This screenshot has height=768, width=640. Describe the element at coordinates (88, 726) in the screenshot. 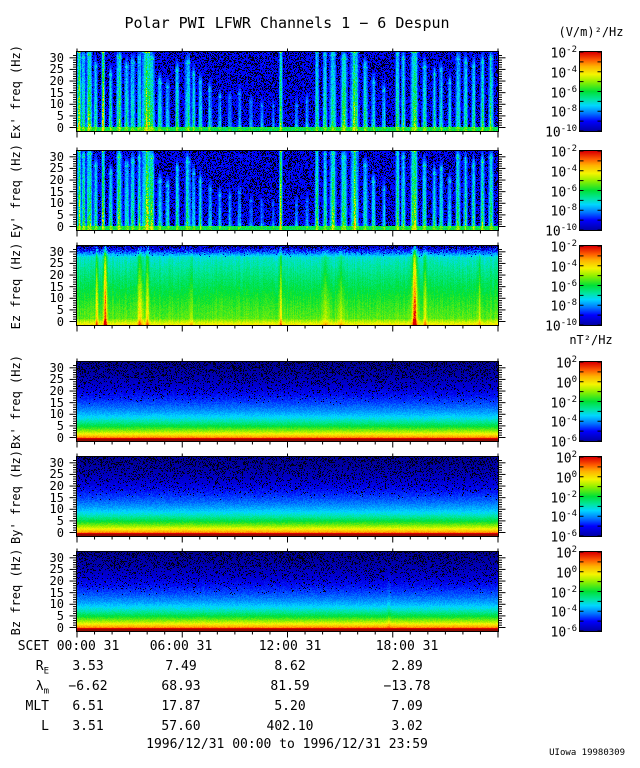

I see `ephemeris-value: 3.51` at that location.